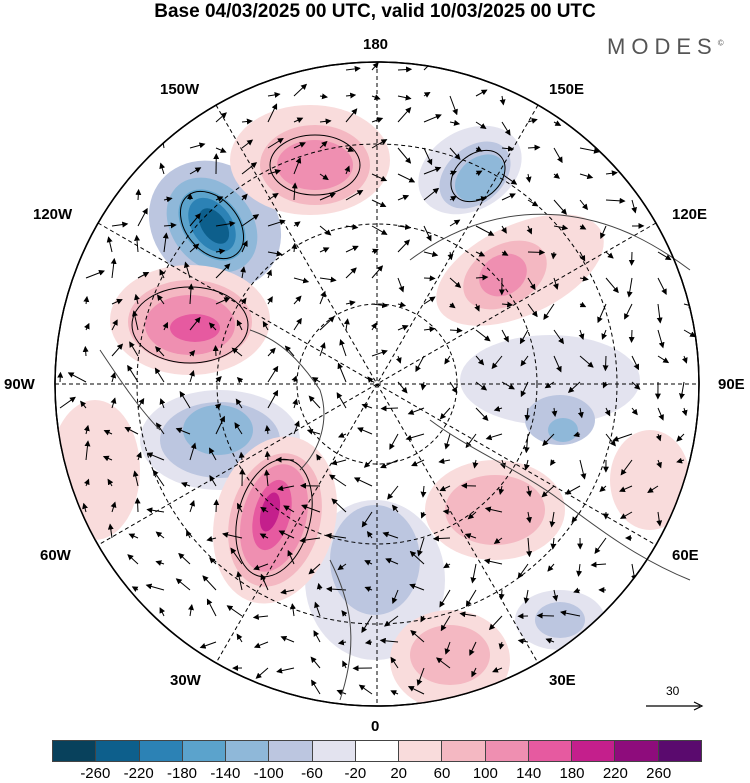 The width and height of the screenshot is (750, 783). I want to click on lon-label-30e: 30E, so click(562, 680).